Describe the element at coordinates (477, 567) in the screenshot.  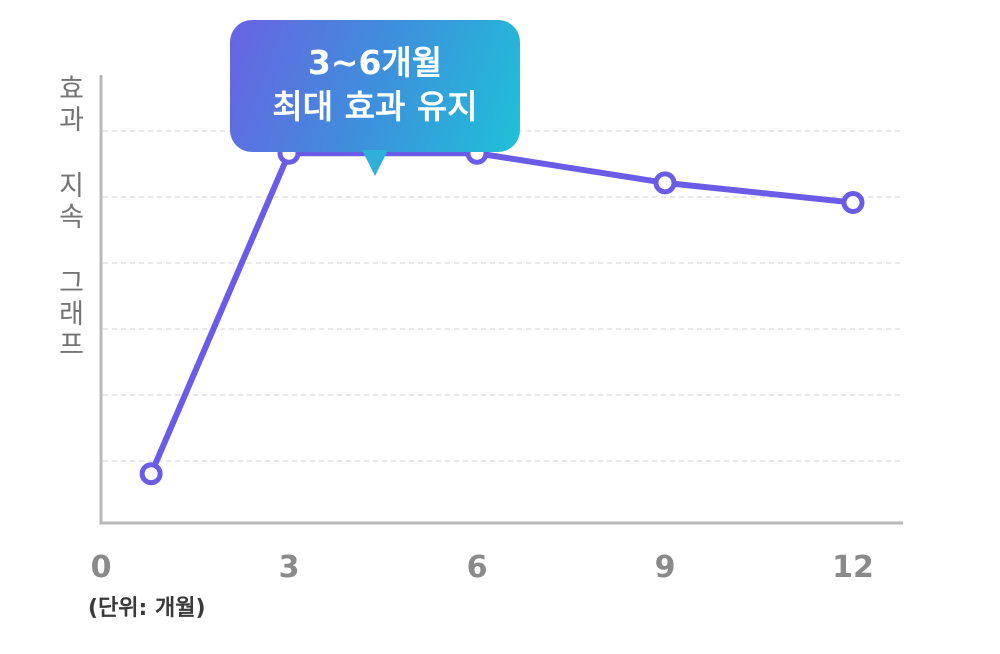
I see `x-tick-label-6: 6` at that location.